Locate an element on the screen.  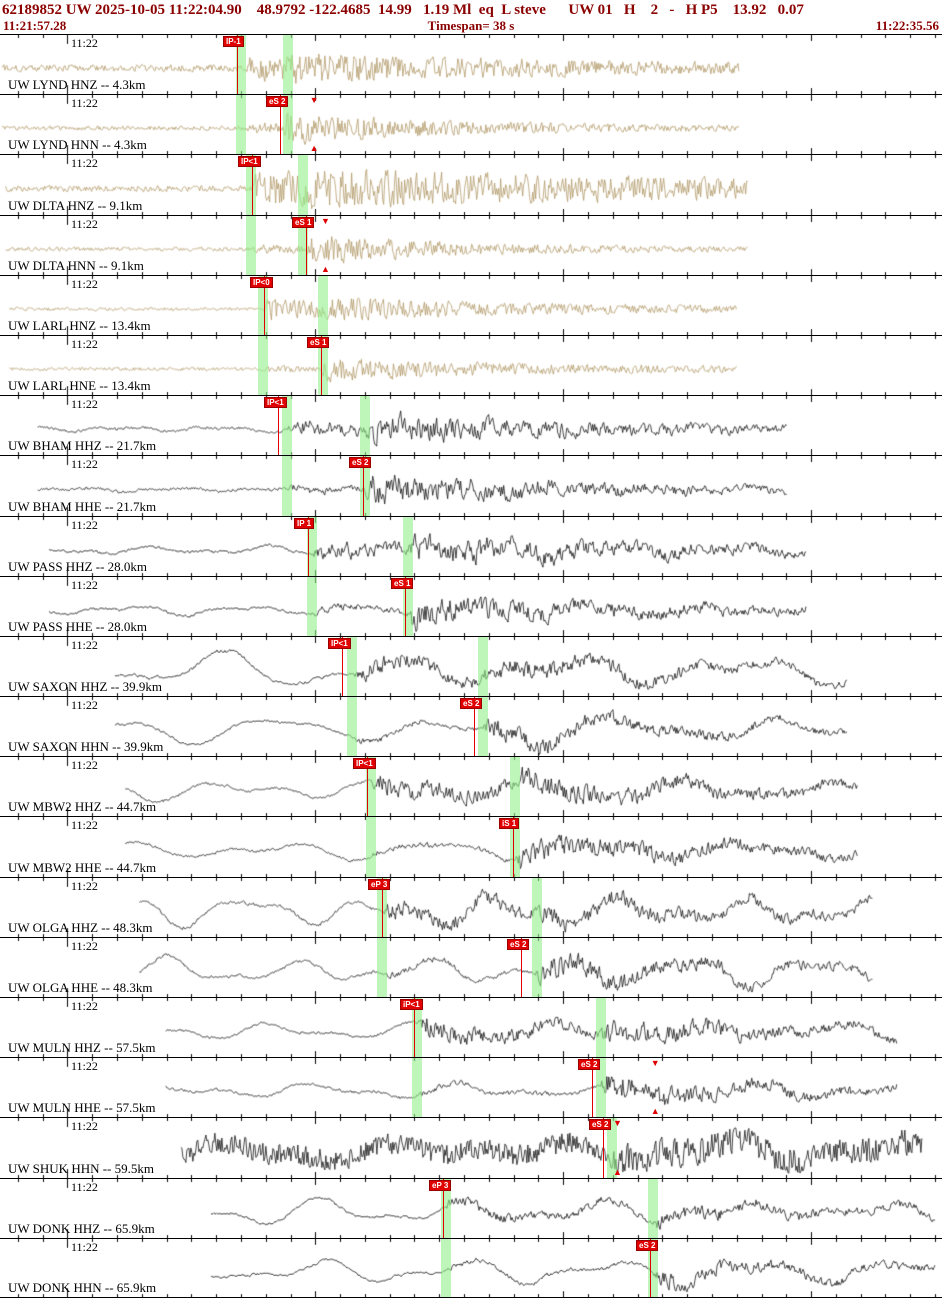
pick-flag: IP<0 is located at coordinates (261, 282).